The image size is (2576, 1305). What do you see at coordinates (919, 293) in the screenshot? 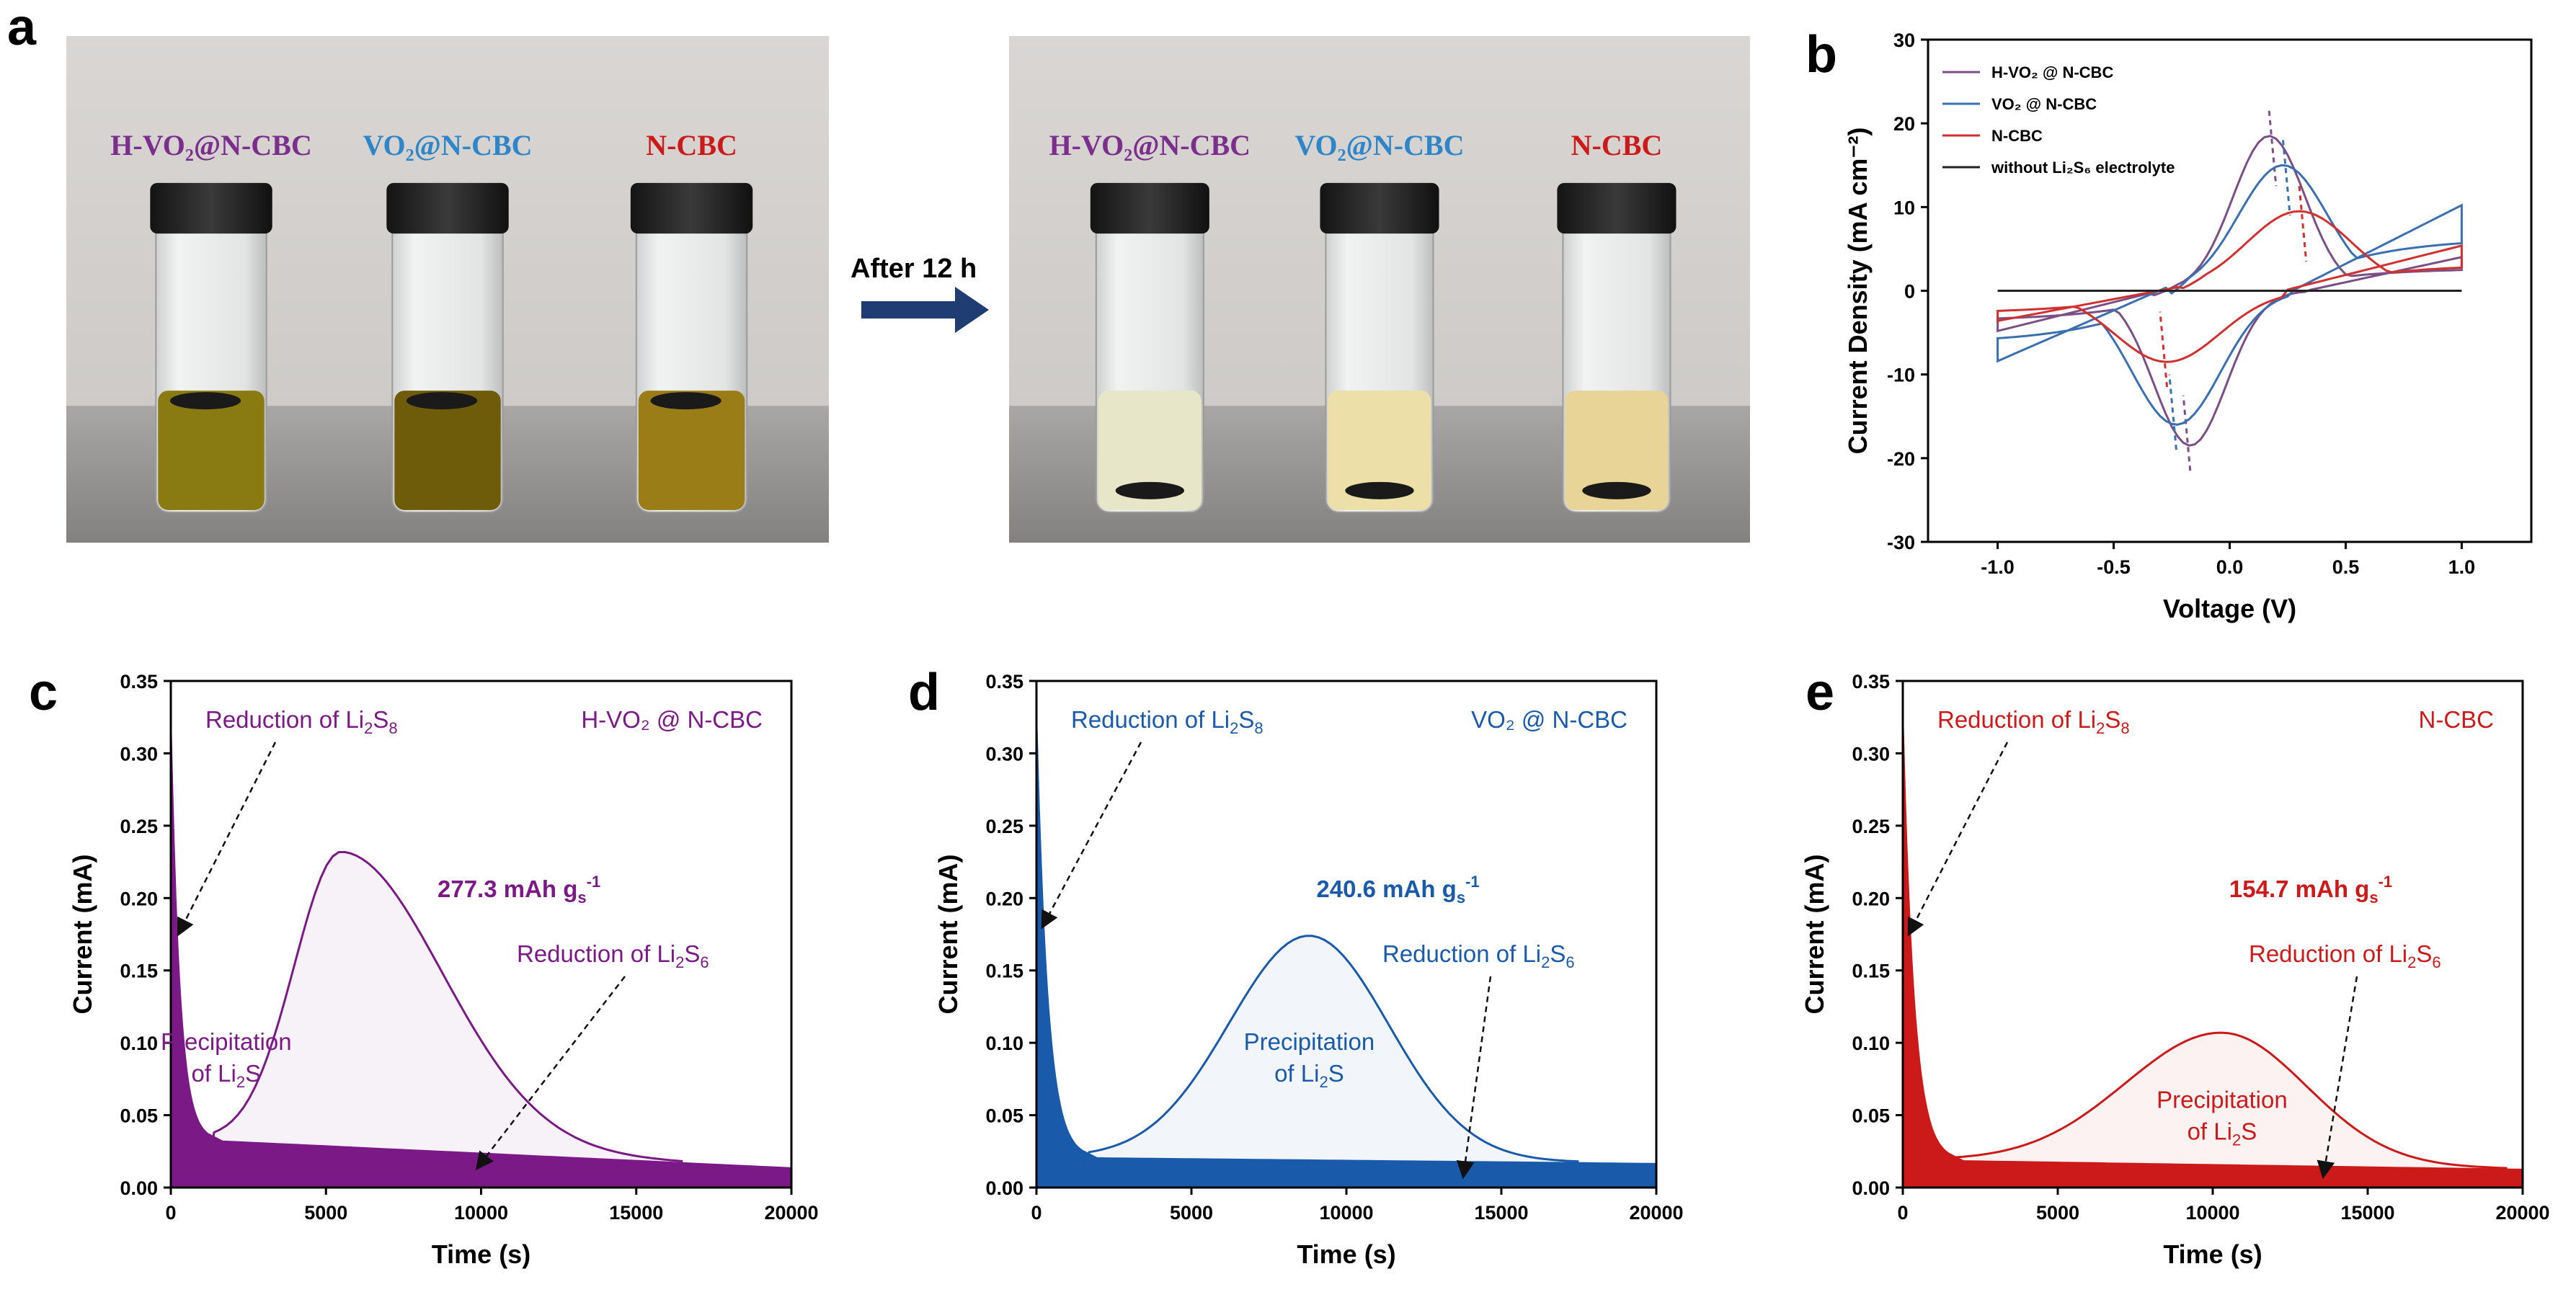
I see `after-arrow: After 12 h` at bounding box center [919, 293].